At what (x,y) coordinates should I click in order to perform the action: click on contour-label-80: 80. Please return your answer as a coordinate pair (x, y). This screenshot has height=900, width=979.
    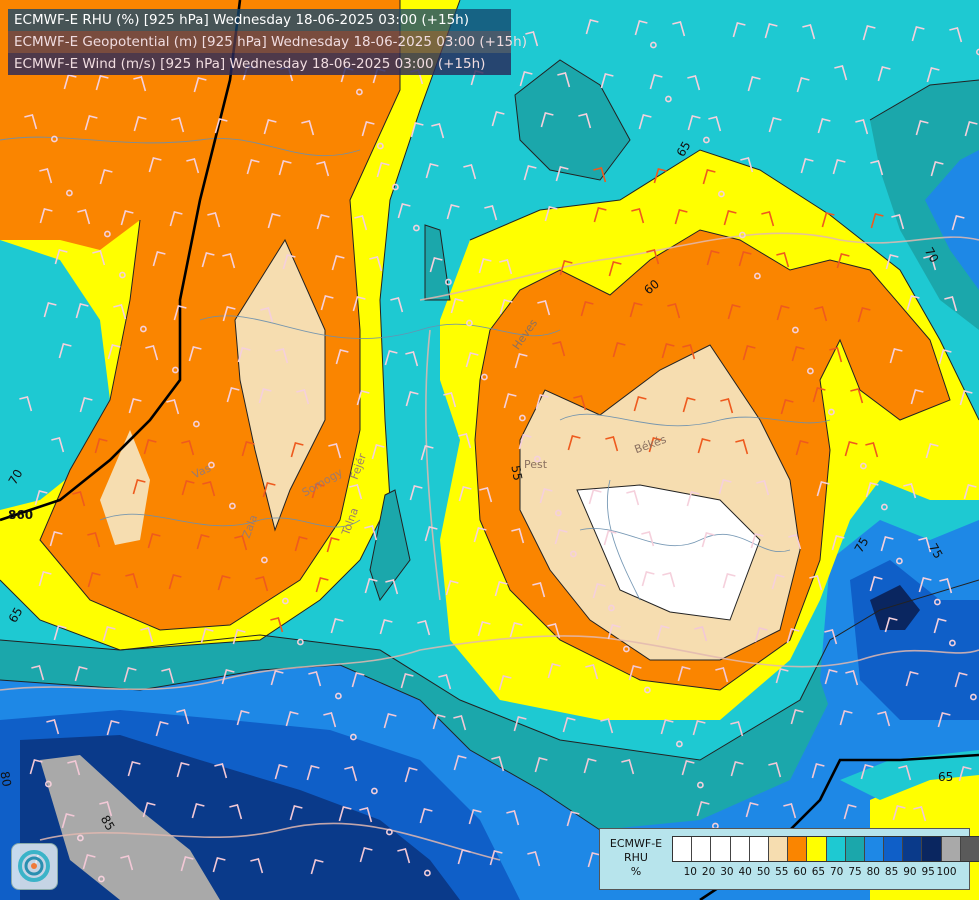
    Looking at the image, I should click on (7, 779).